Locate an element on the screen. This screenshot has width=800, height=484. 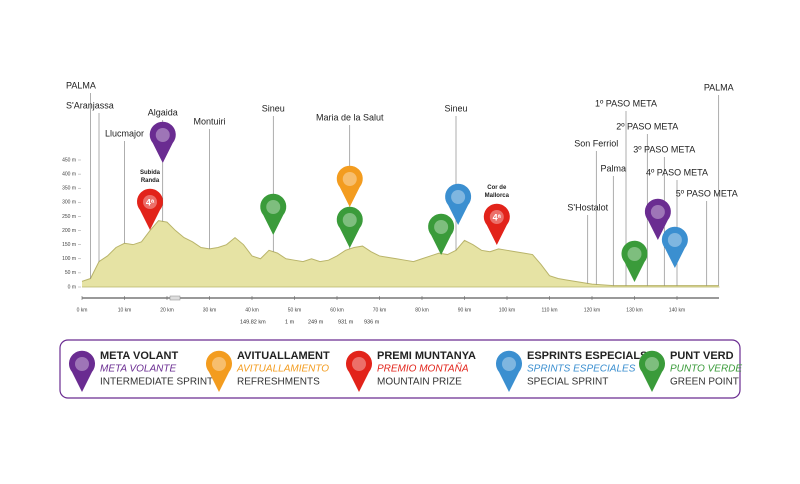
waypoint-label: S'Aranjassa is located at coordinates (90, 105).